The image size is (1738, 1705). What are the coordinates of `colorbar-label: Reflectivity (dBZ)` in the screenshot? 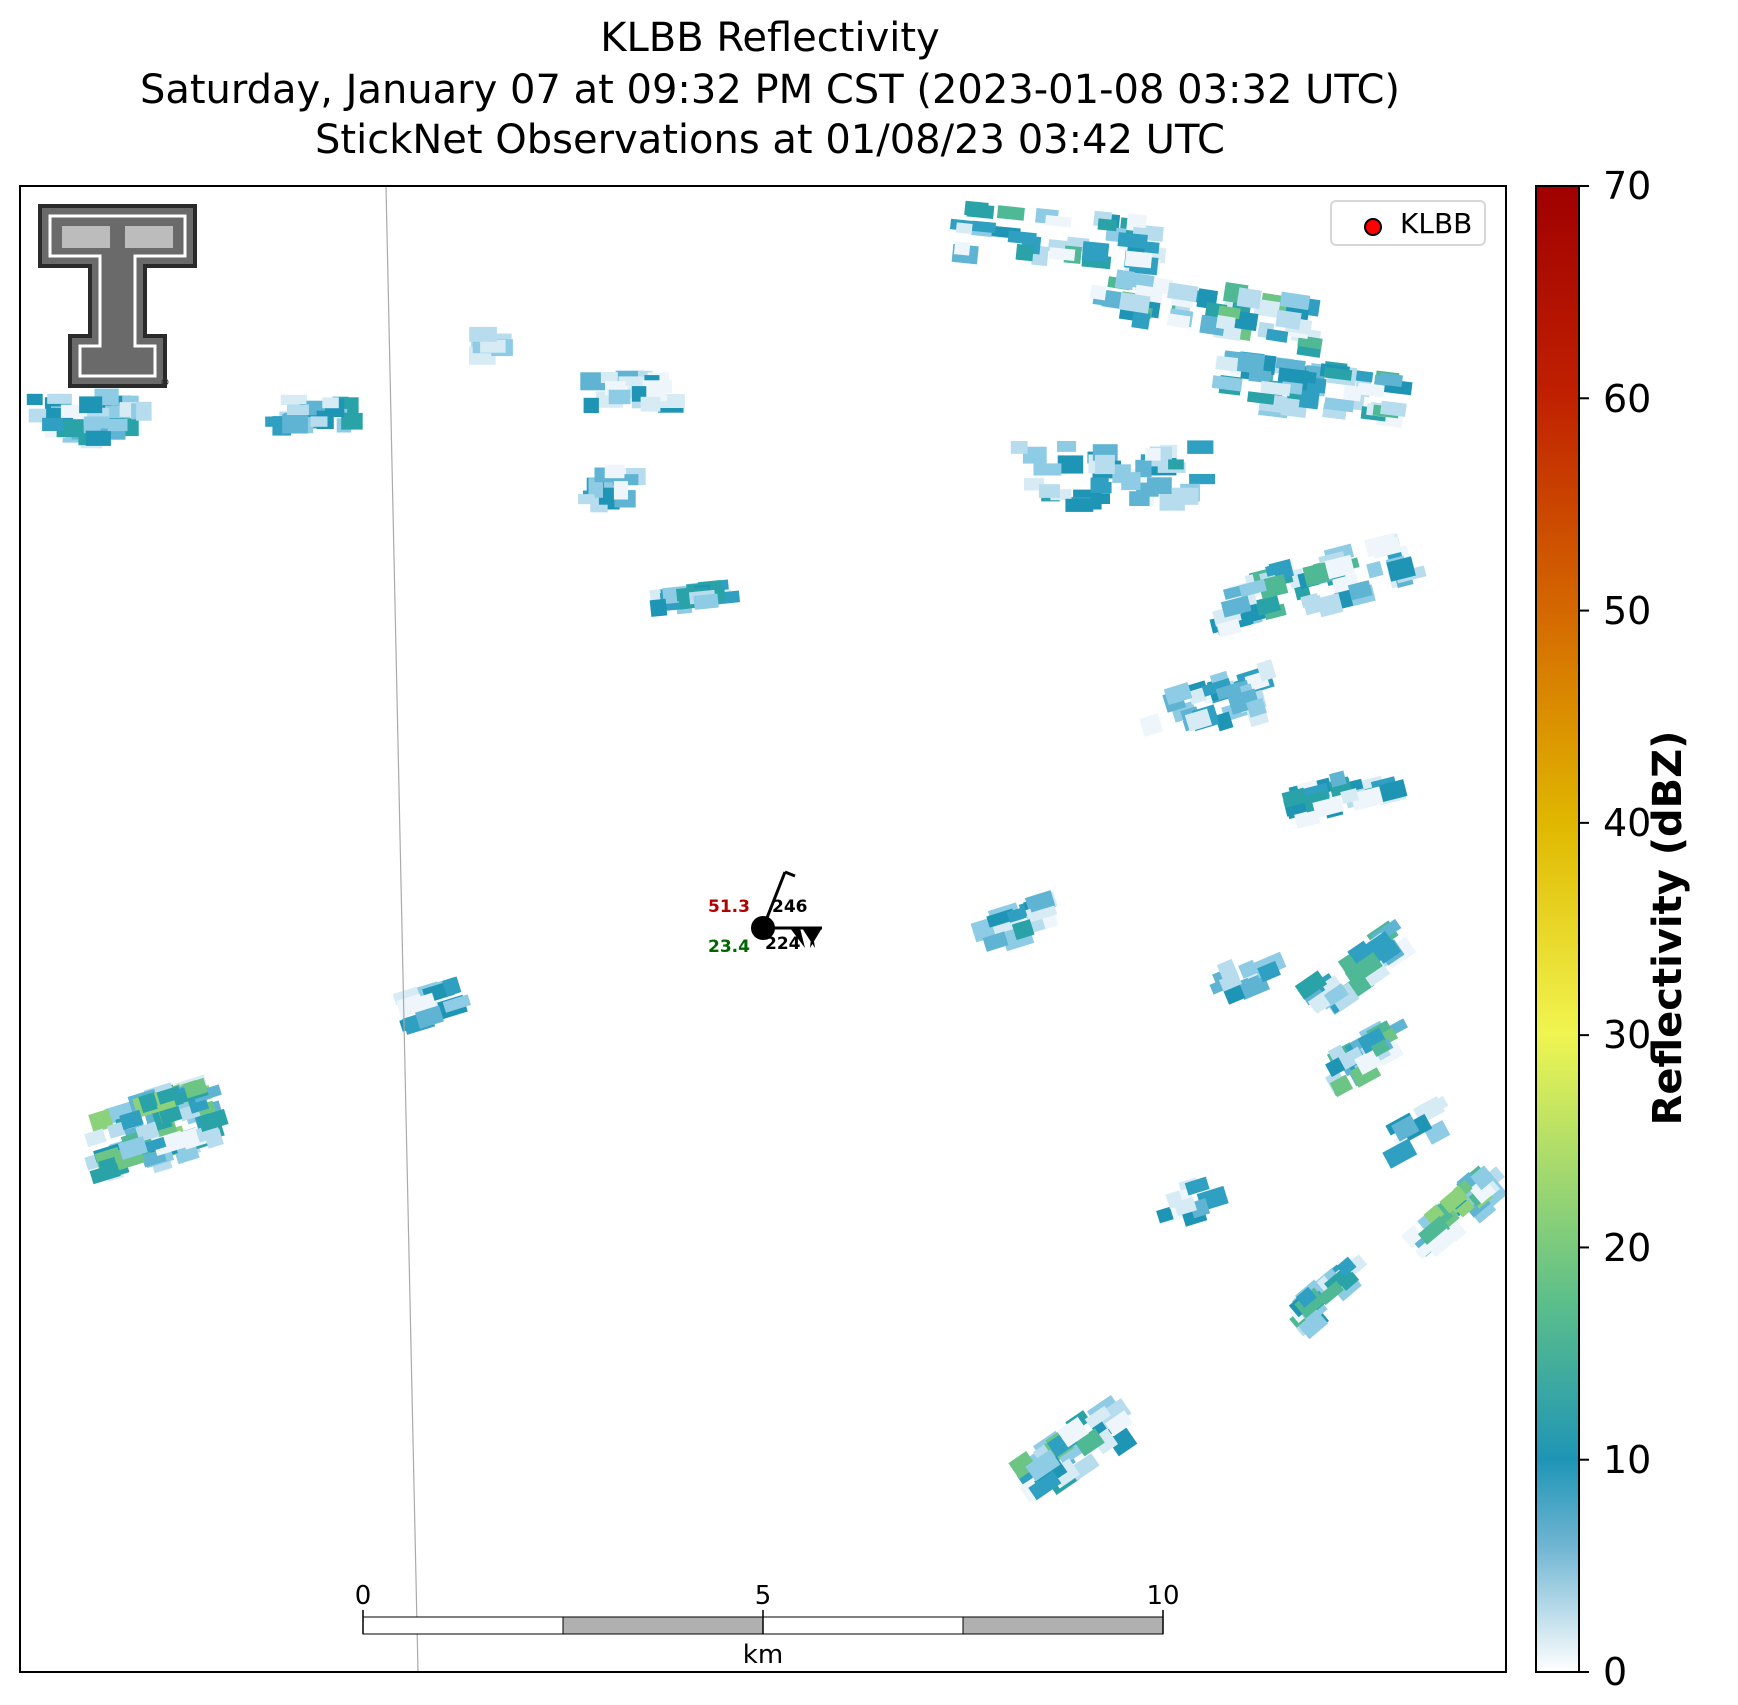 It's located at (1668, 928).